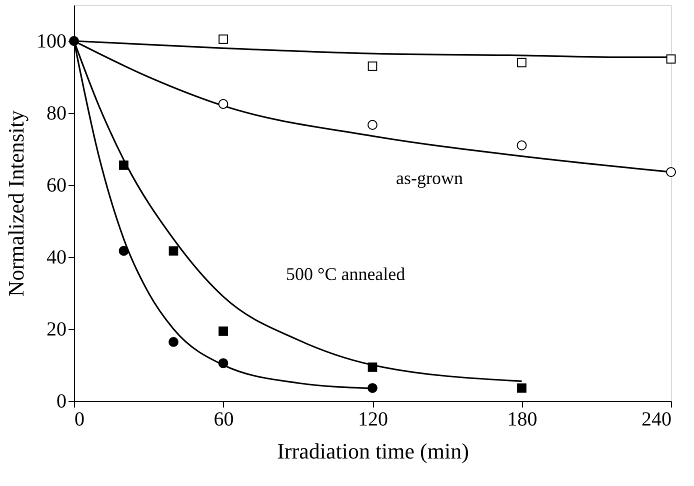  What do you see at coordinates (373, 419) in the screenshot?
I see `x-tick-label: 120` at bounding box center [373, 419].